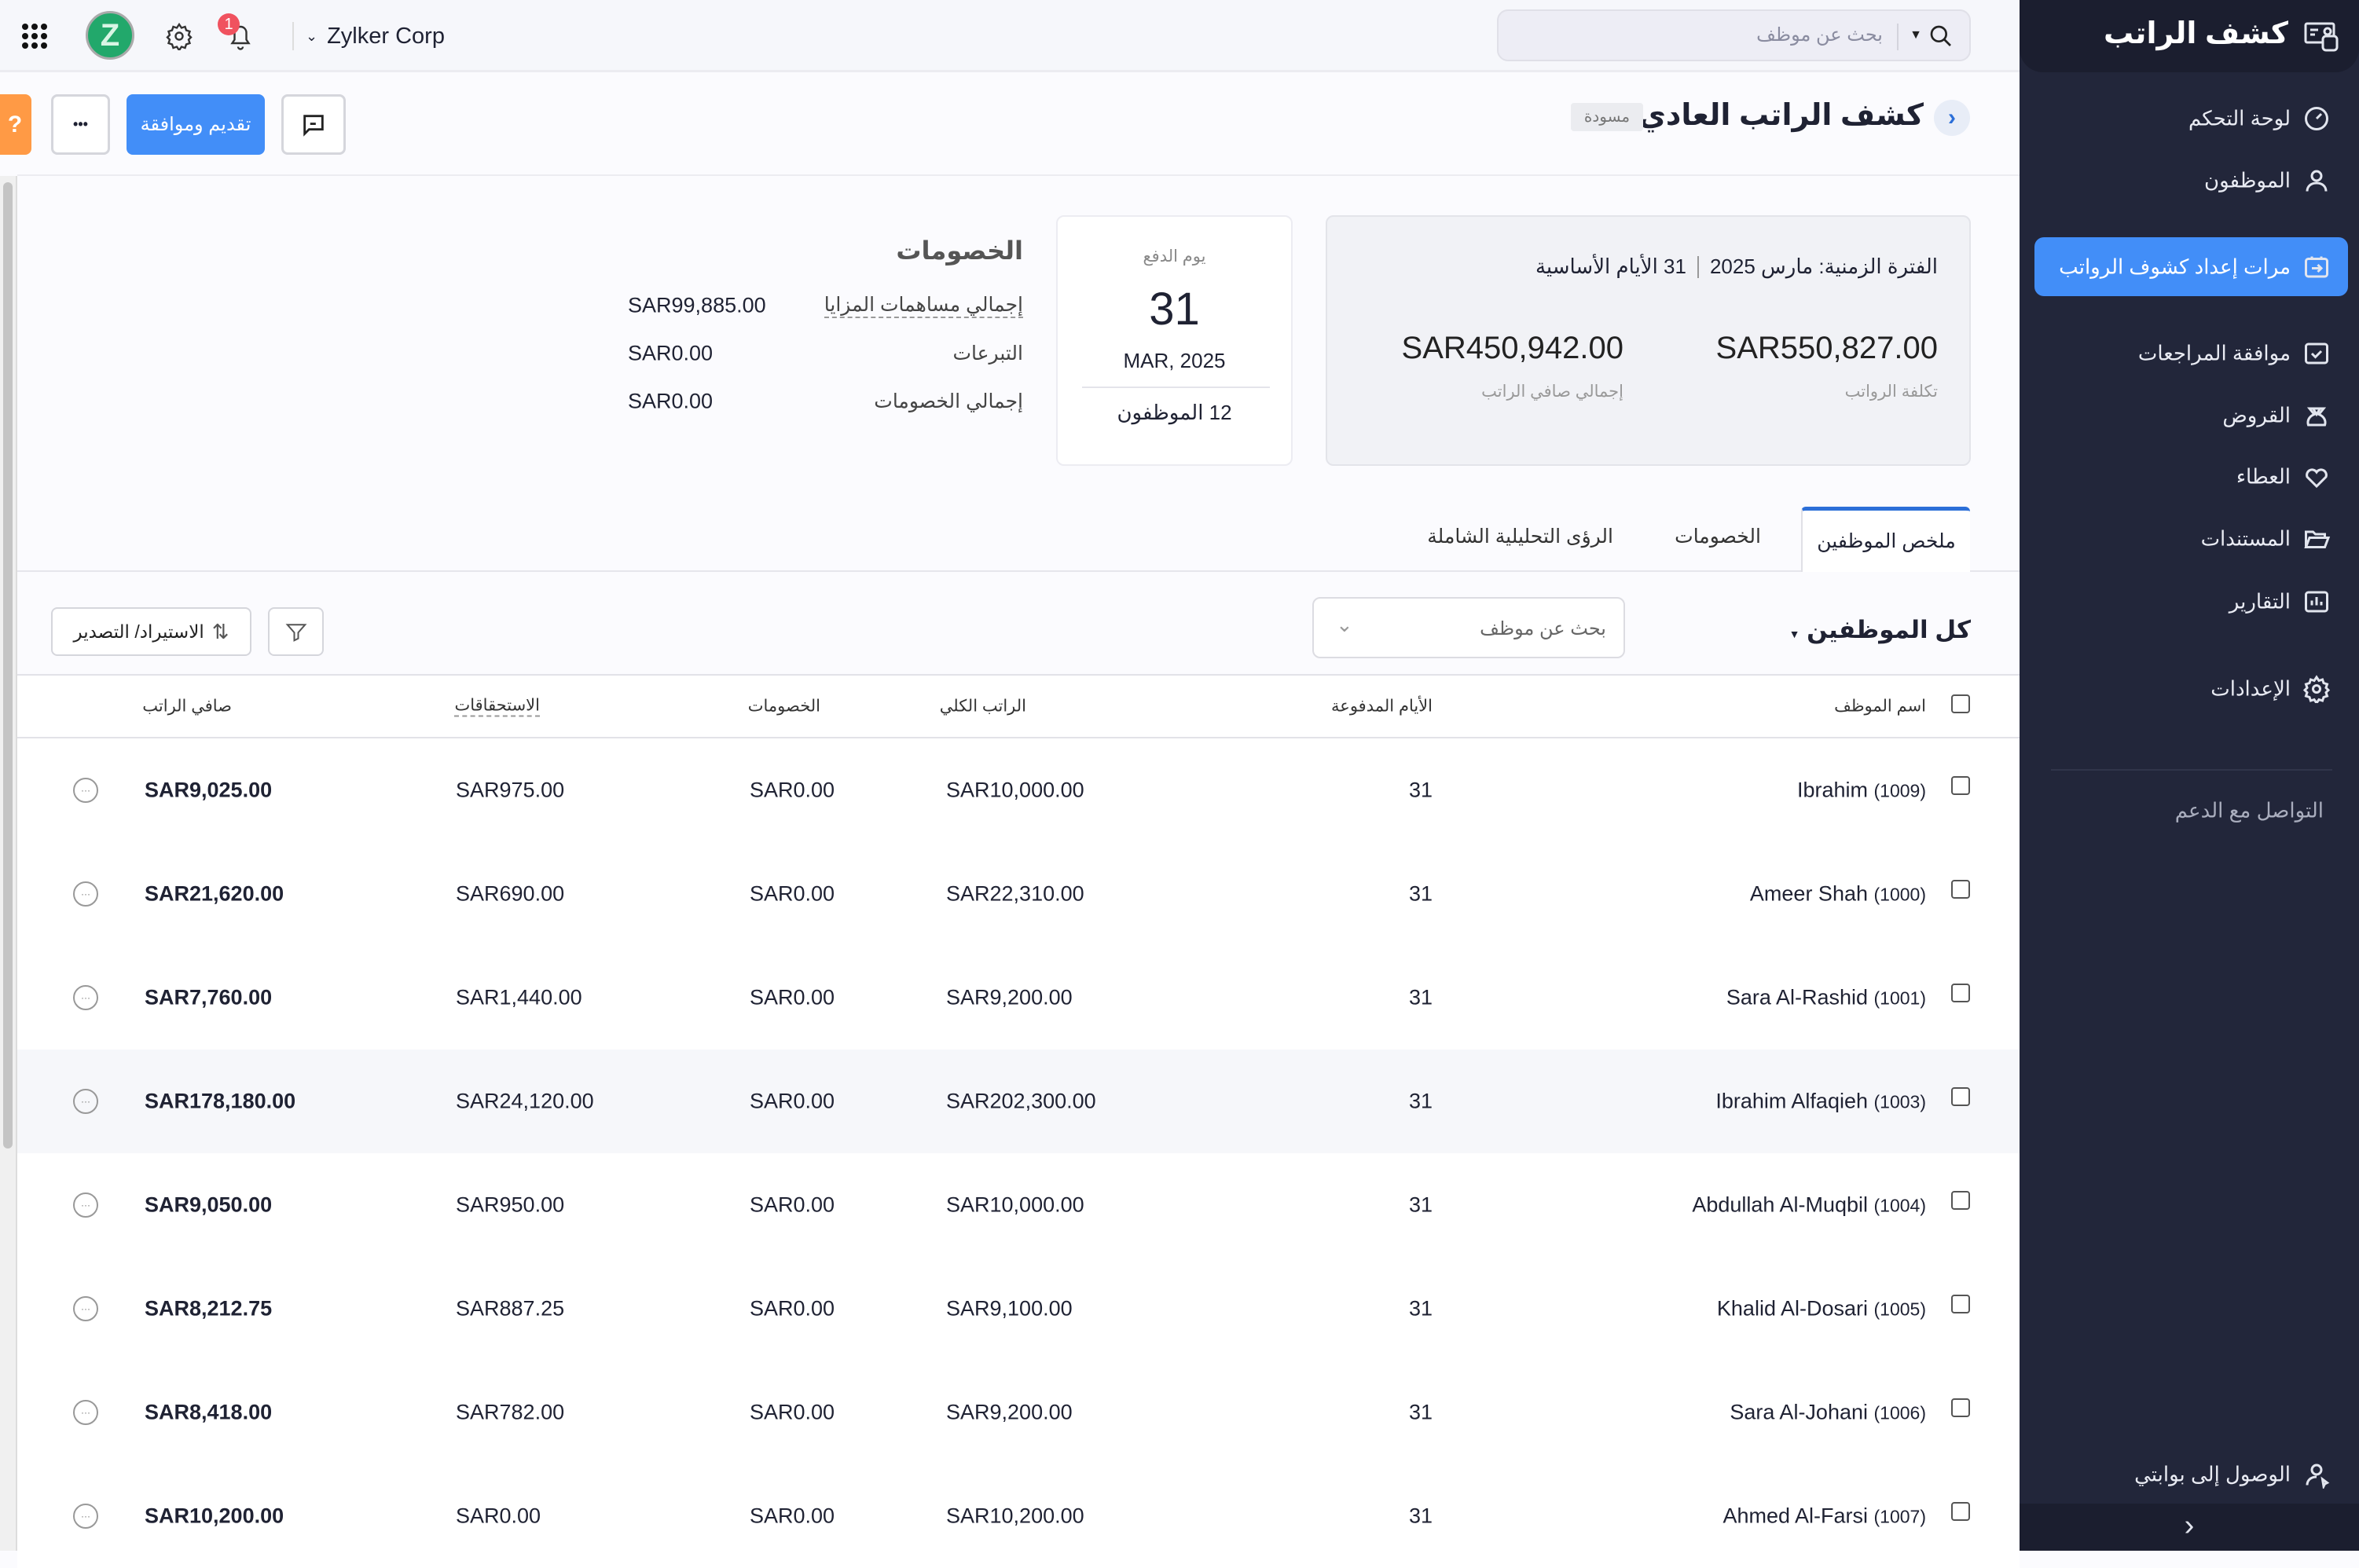 This screenshot has height=1568, width=2359. Describe the element at coordinates (519, 997) in the screenshot. I see `earnings-value: SAR1,440.00` at that location.